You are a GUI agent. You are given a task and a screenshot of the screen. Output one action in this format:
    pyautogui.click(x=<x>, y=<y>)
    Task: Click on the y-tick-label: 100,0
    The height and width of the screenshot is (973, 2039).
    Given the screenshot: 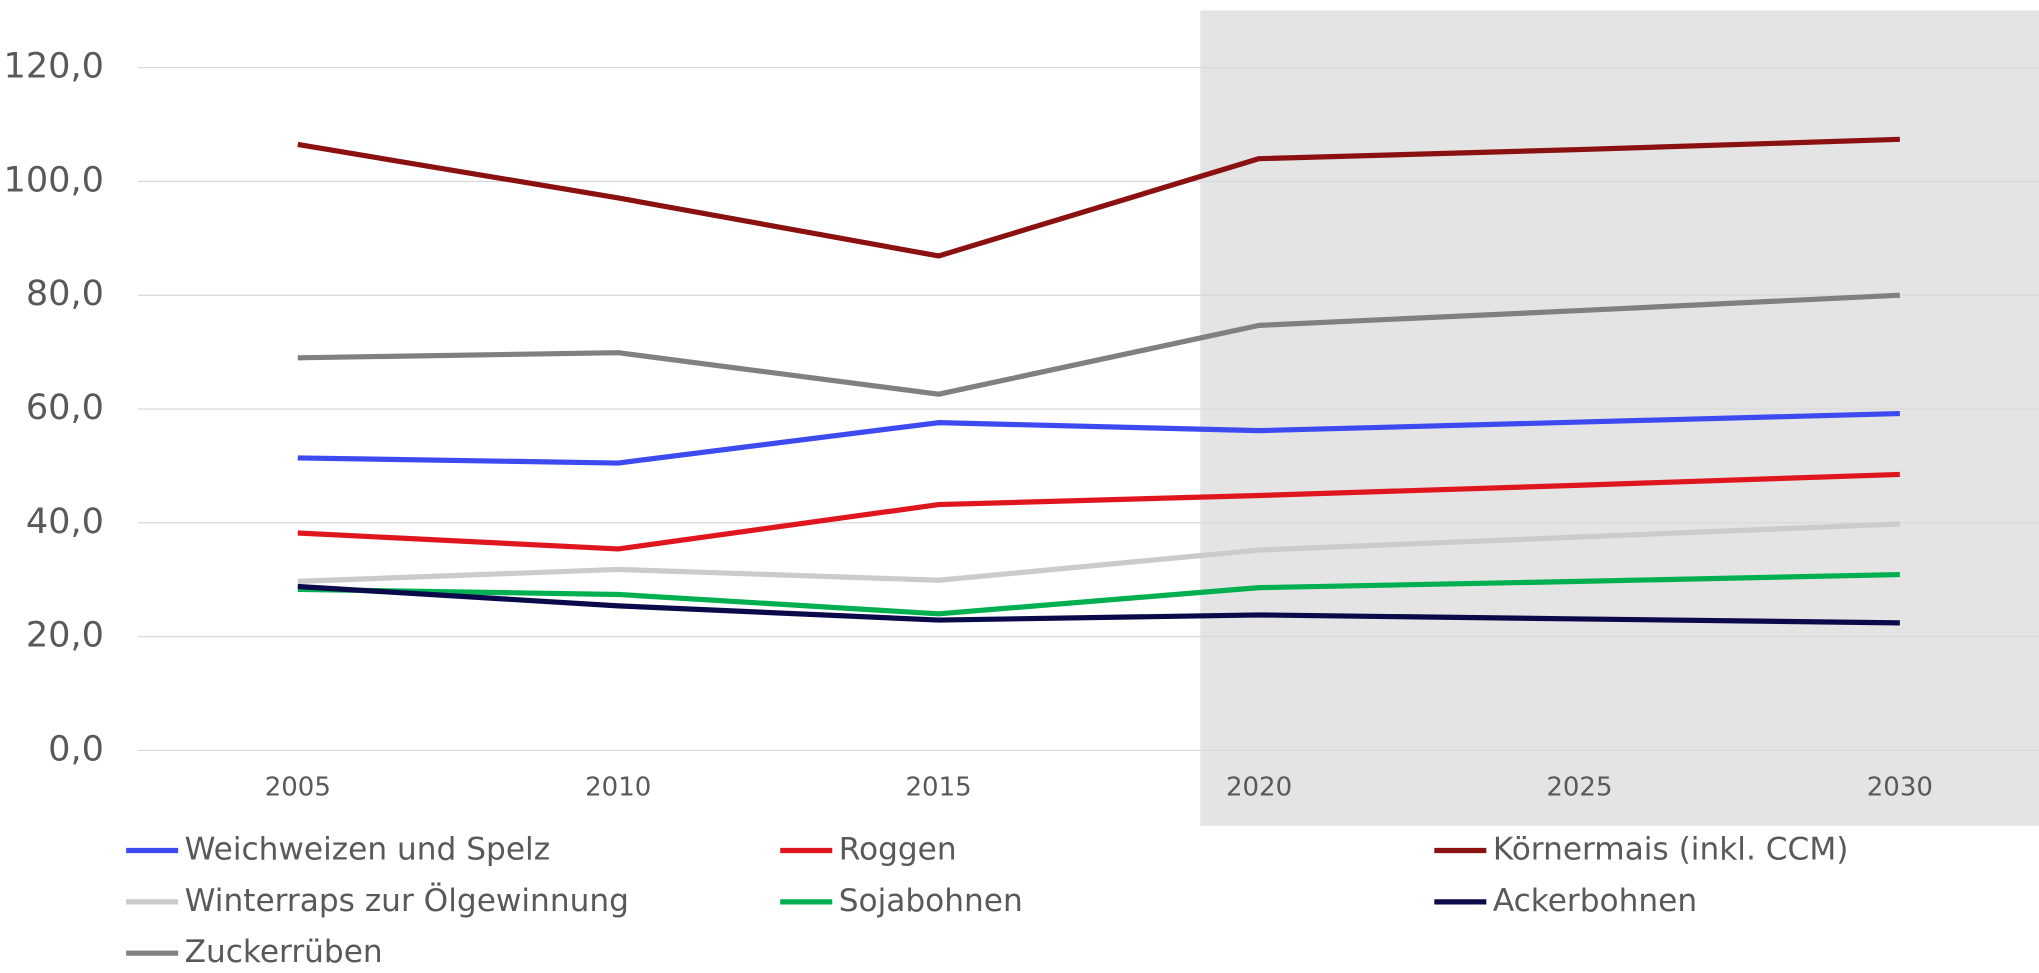 What is the action you would take?
    pyautogui.click(x=54, y=179)
    